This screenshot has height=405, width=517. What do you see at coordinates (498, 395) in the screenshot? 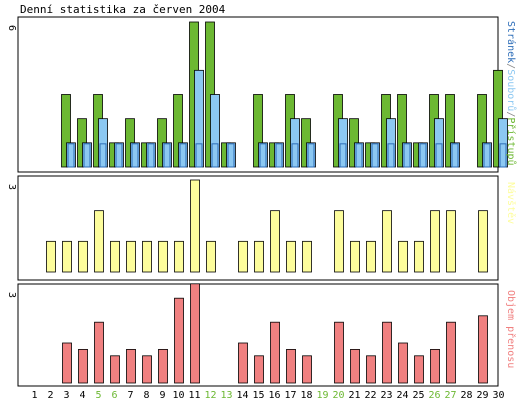
I see `x-label-day-30: 30` at bounding box center [498, 395].